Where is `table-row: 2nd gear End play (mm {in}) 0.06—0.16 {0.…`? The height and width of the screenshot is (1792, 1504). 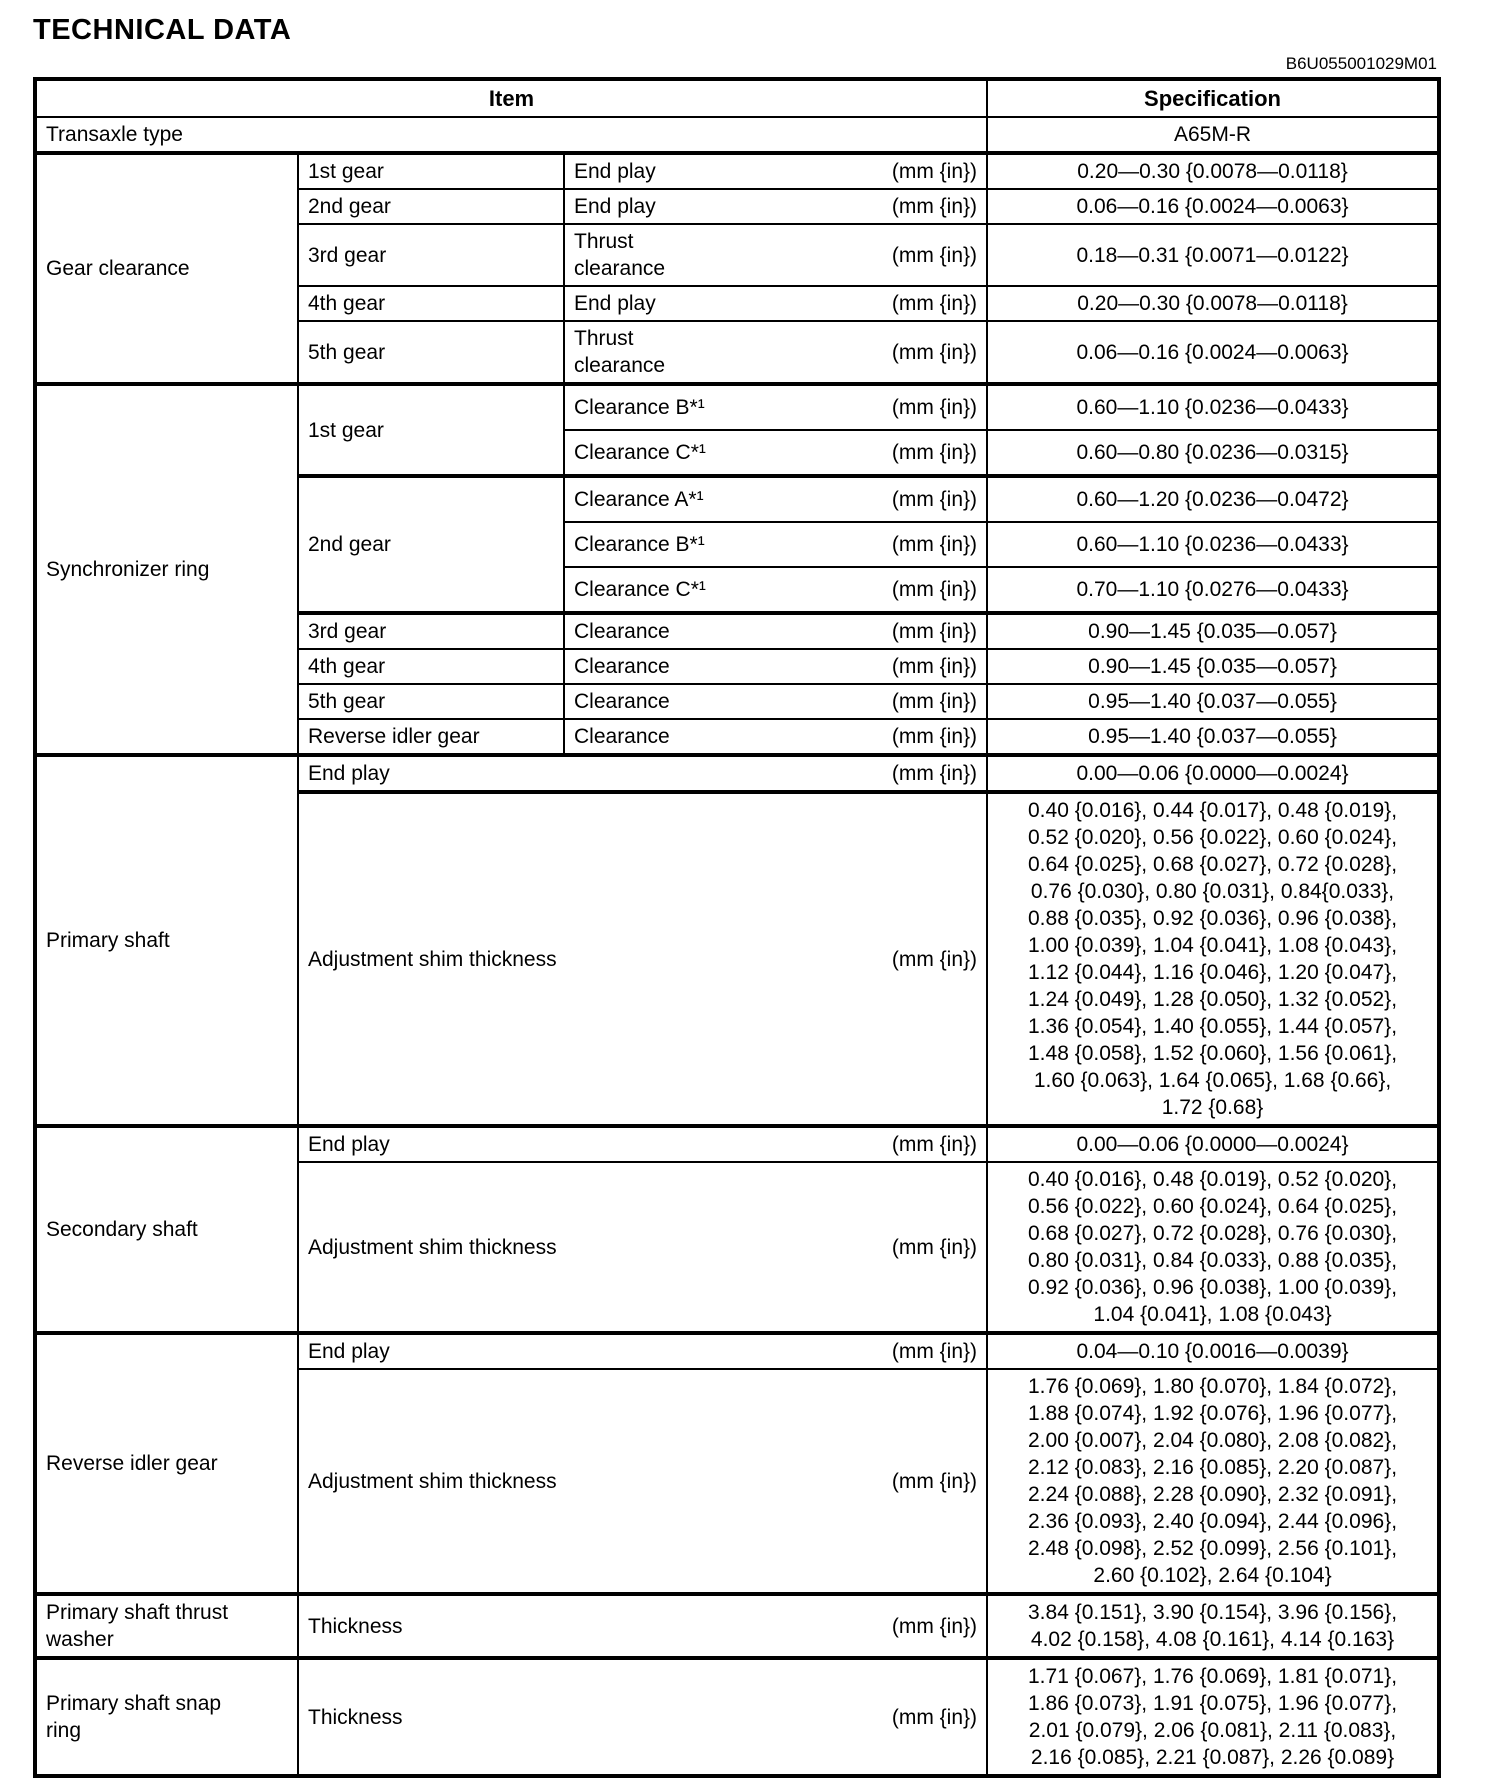
table-row: 2nd gear End play (mm {in}) 0.06—0.16 {0.… is located at coordinates (738, 206).